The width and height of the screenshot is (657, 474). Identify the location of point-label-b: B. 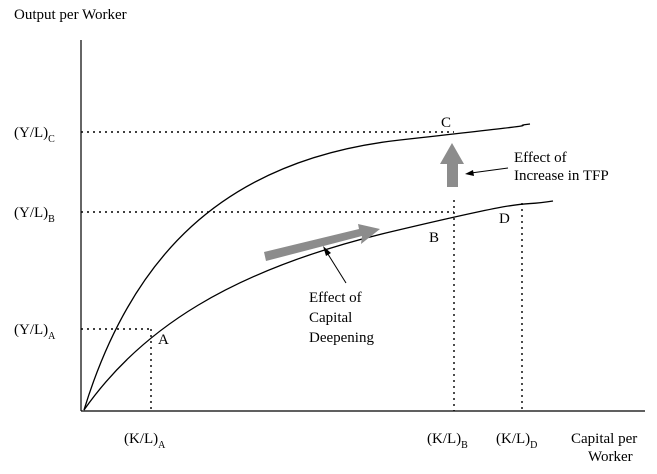
(434, 238).